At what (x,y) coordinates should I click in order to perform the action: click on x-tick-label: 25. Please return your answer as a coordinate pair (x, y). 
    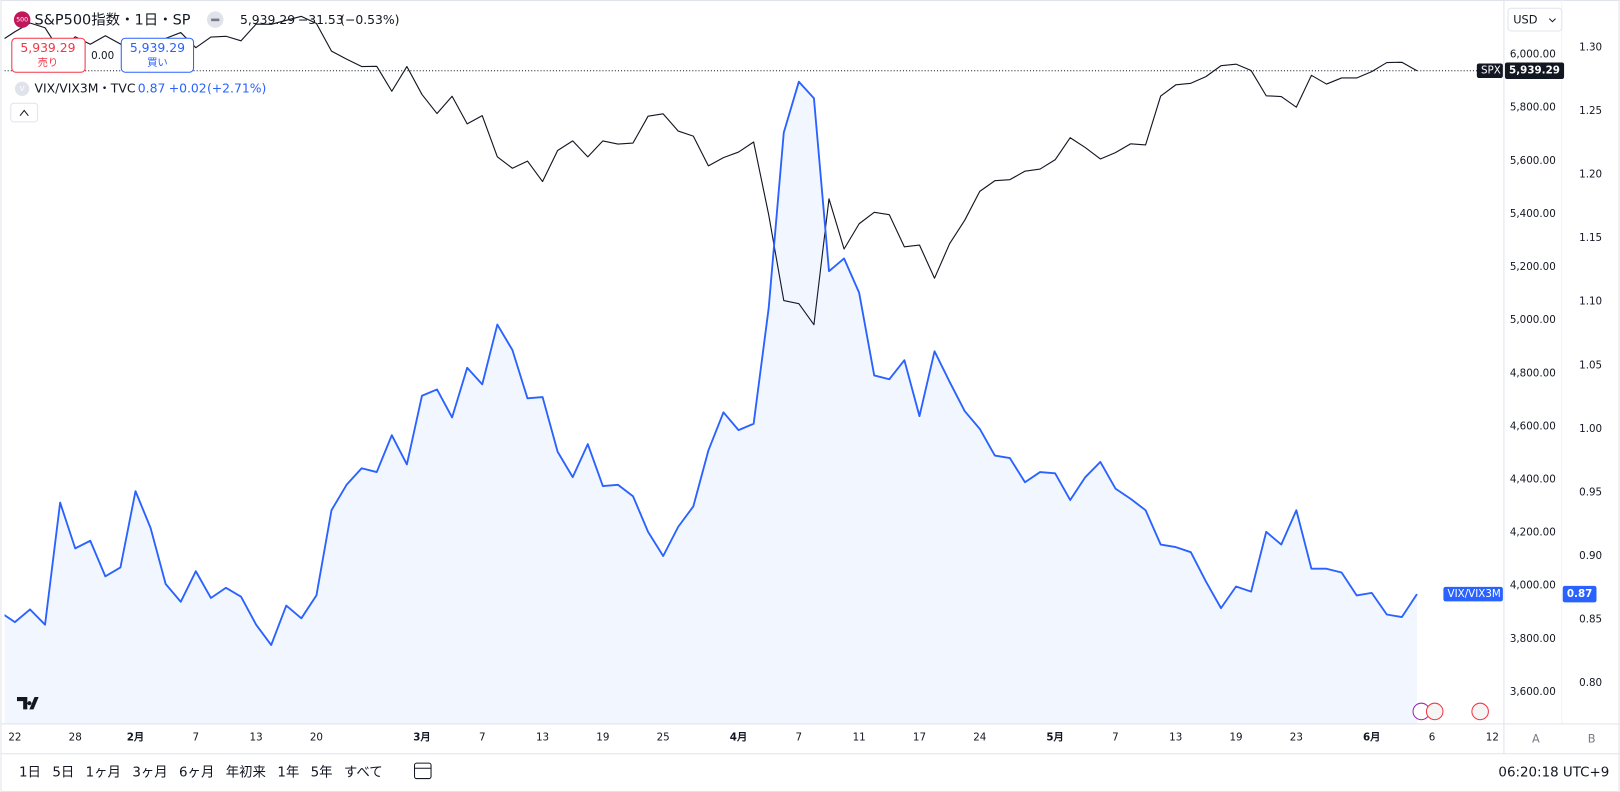
    Looking at the image, I should click on (663, 737).